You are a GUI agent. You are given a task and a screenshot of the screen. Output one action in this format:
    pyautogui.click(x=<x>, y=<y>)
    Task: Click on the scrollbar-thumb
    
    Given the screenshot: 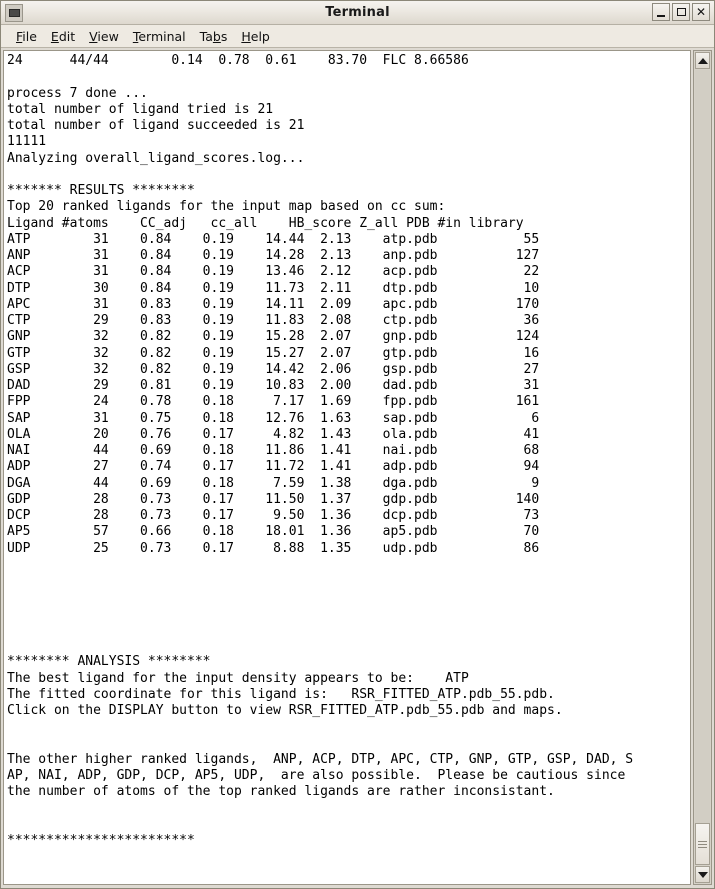 What is the action you would take?
    pyautogui.click(x=702, y=844)
    